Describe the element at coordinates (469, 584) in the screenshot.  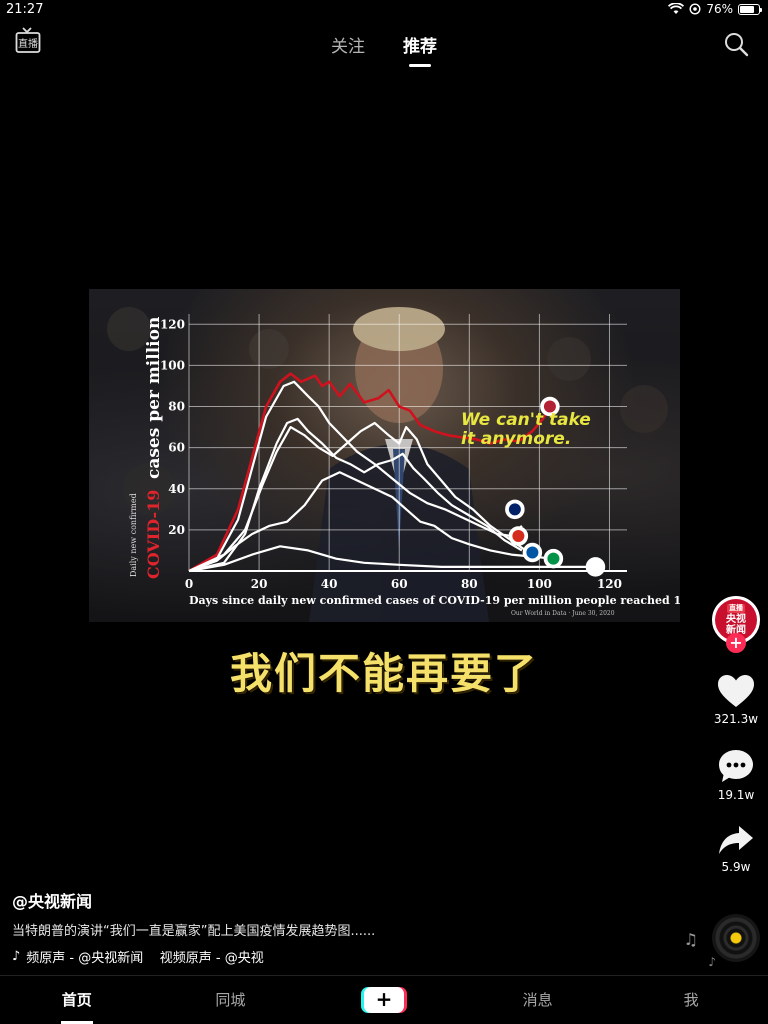
I see `x-tick-label: 80` at that location.